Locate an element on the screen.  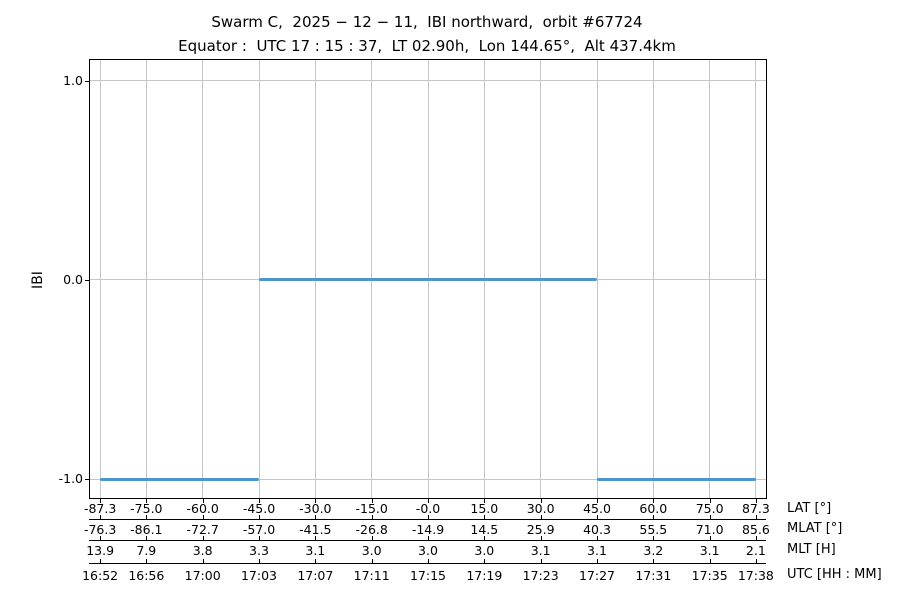
x-row-unit-label: MLAT [°] is located at coordinates (815, 528).